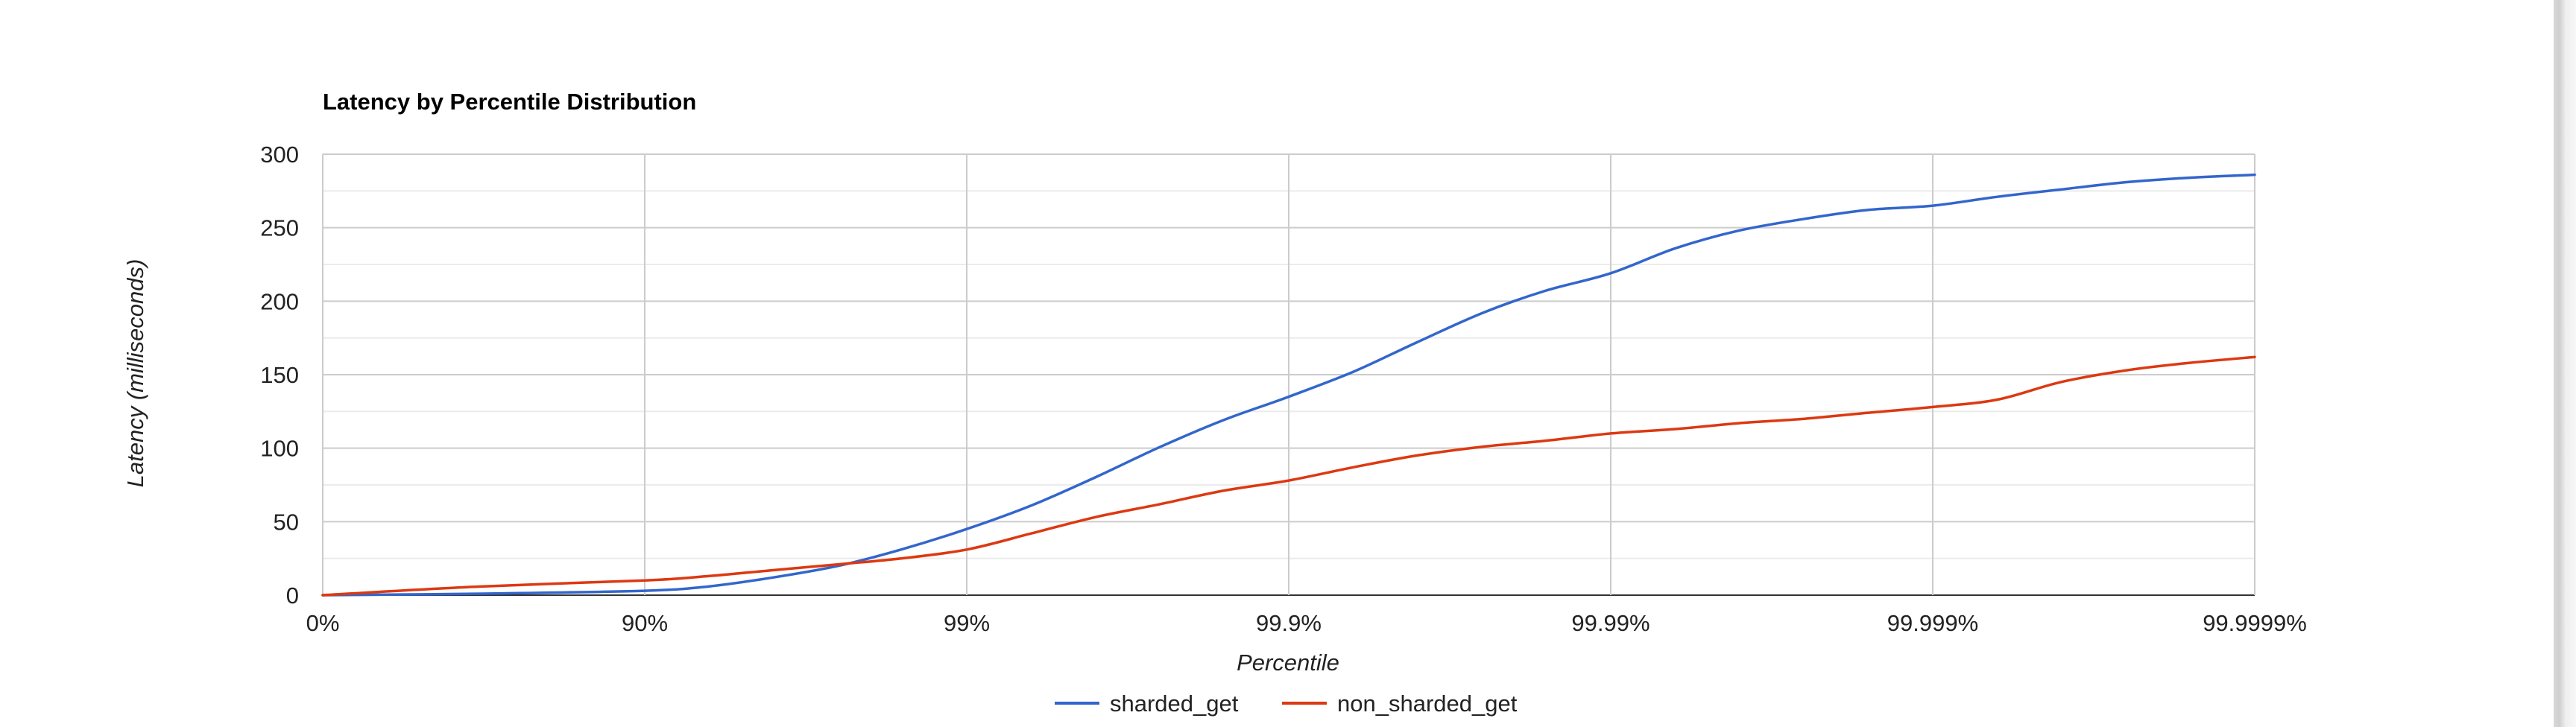  I want to click on window-edge, so click(2565, 363).